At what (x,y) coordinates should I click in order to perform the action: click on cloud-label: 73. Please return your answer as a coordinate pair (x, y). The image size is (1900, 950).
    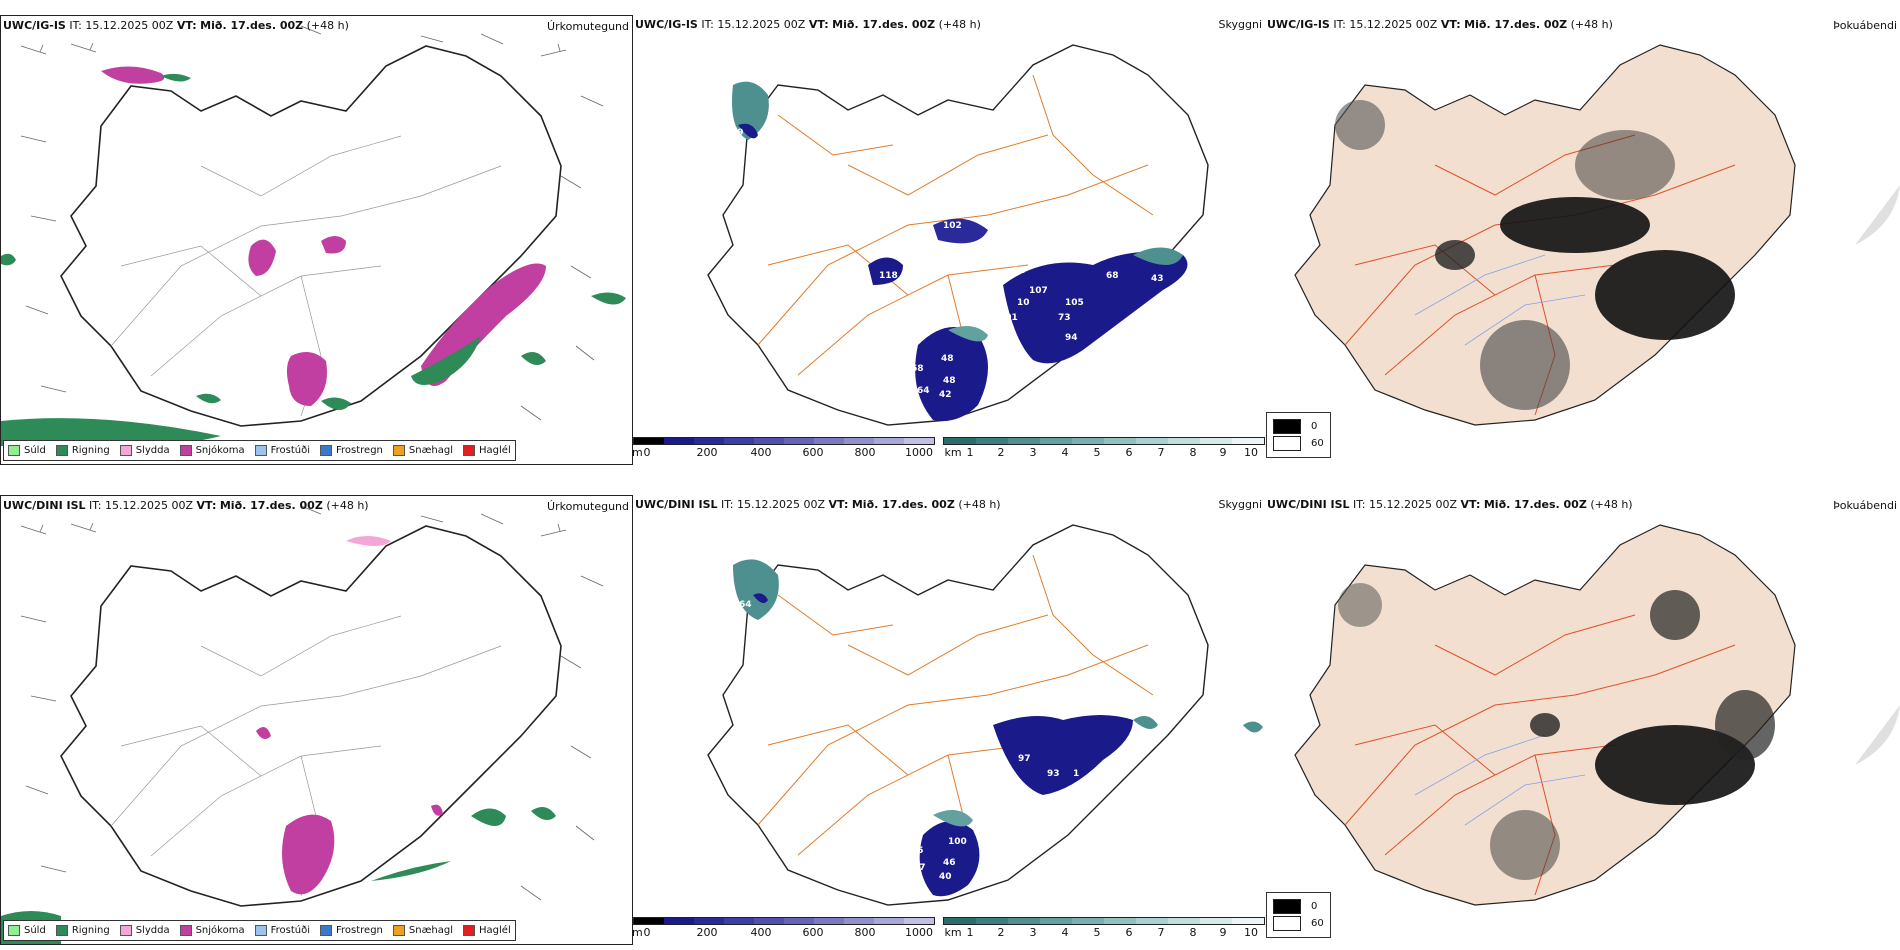
    Looking at the image, I should click on (1064, 318).